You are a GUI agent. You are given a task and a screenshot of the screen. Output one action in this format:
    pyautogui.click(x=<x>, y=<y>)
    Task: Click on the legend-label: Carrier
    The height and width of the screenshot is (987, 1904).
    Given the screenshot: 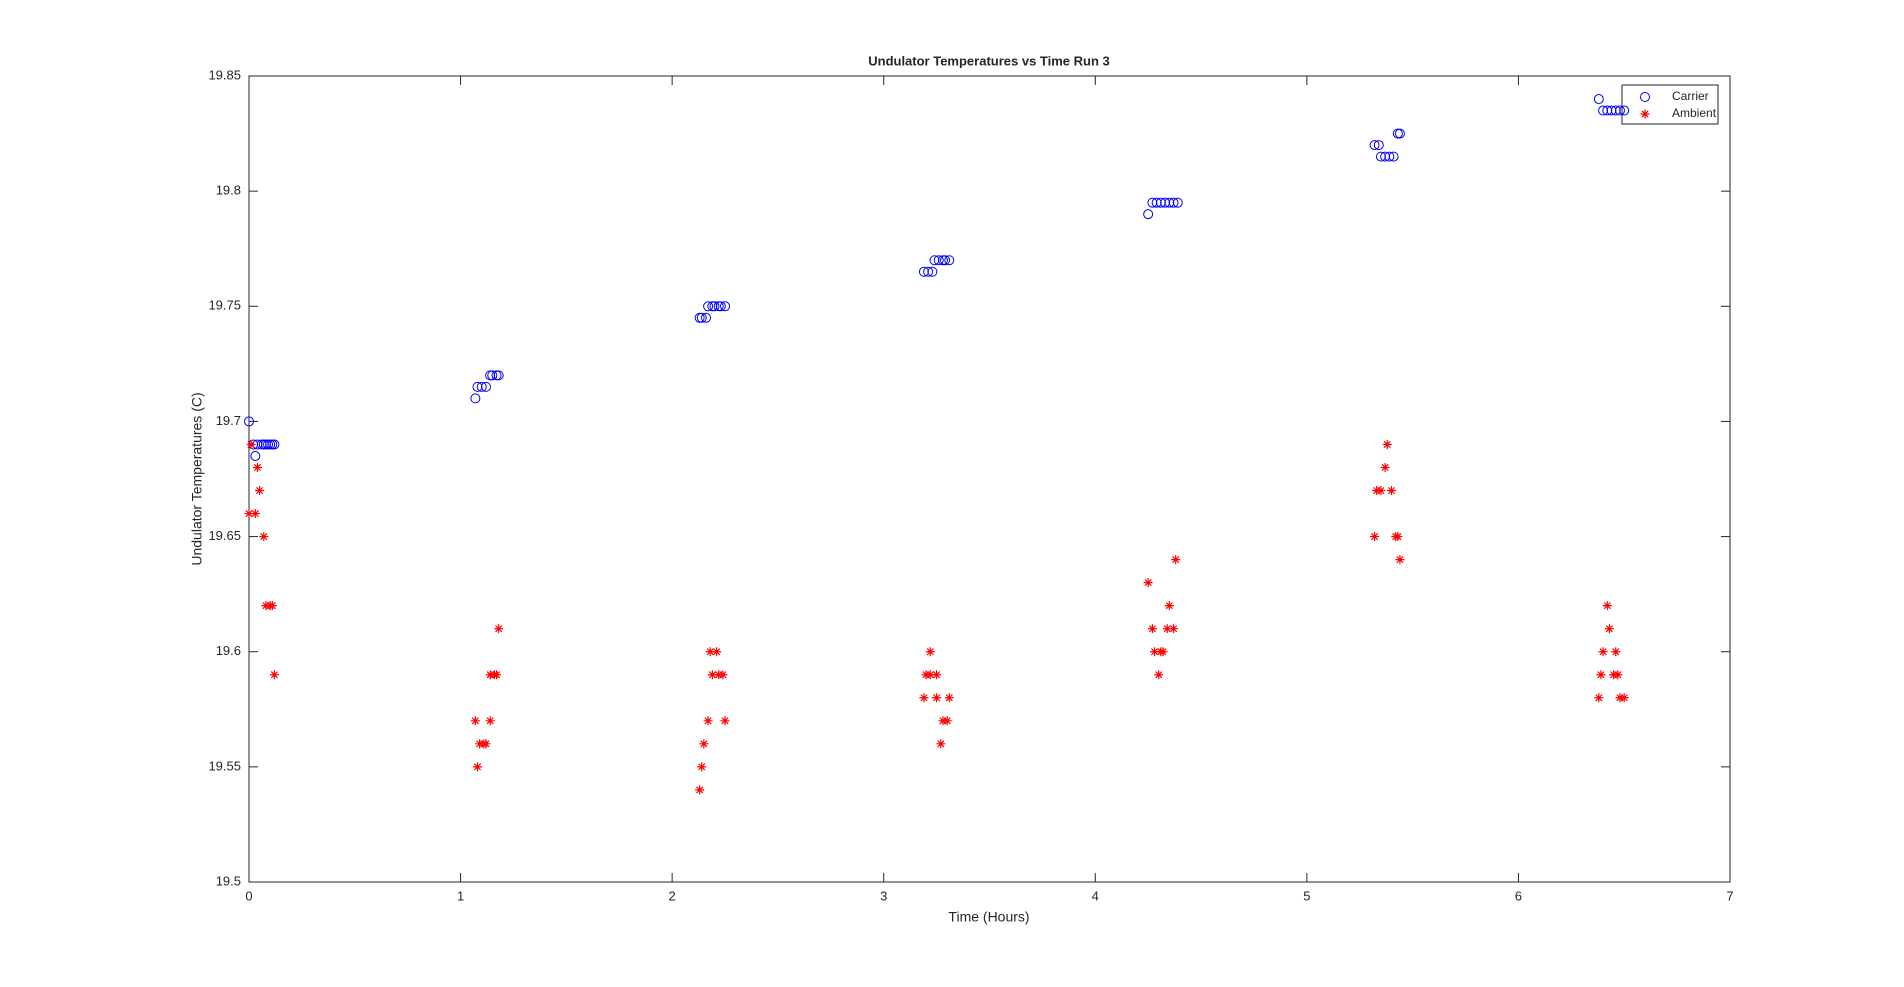 What is the action you would take?
    pyautogui.click(x=1690, y=96)
    